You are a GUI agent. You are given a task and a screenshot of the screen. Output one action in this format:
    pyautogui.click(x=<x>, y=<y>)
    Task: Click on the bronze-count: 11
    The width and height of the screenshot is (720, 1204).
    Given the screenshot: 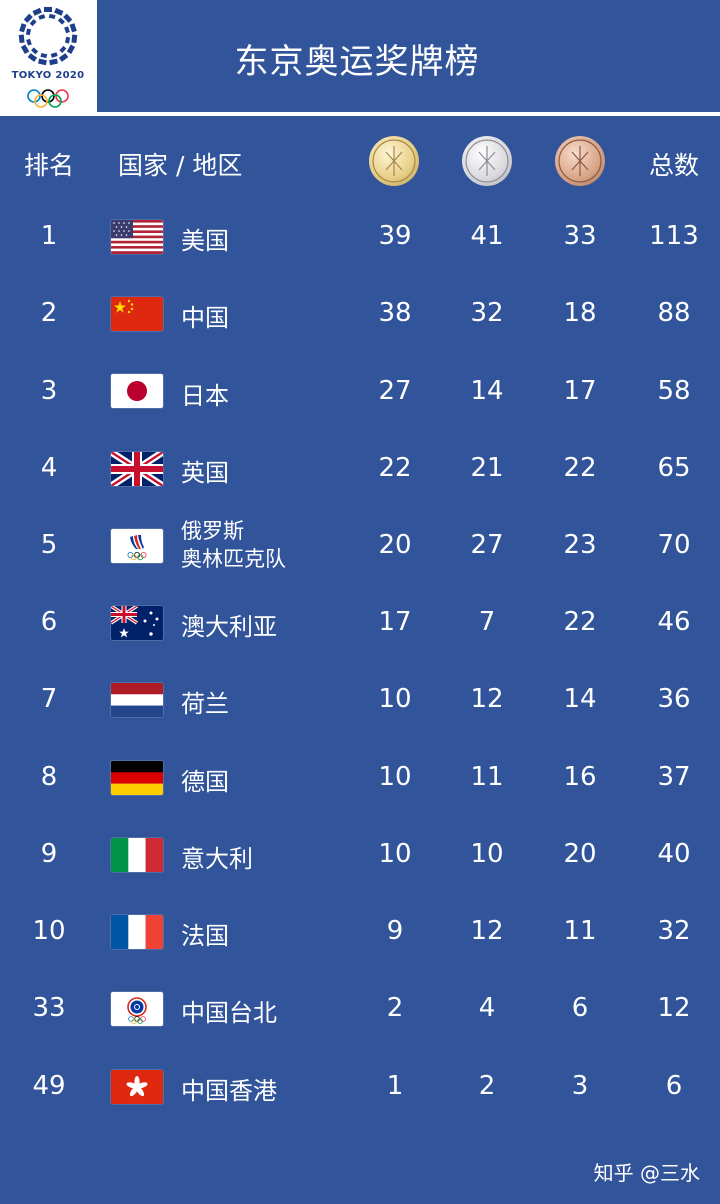 What is the action you would take?
    pyautogui.click(x=580, y=931)
    